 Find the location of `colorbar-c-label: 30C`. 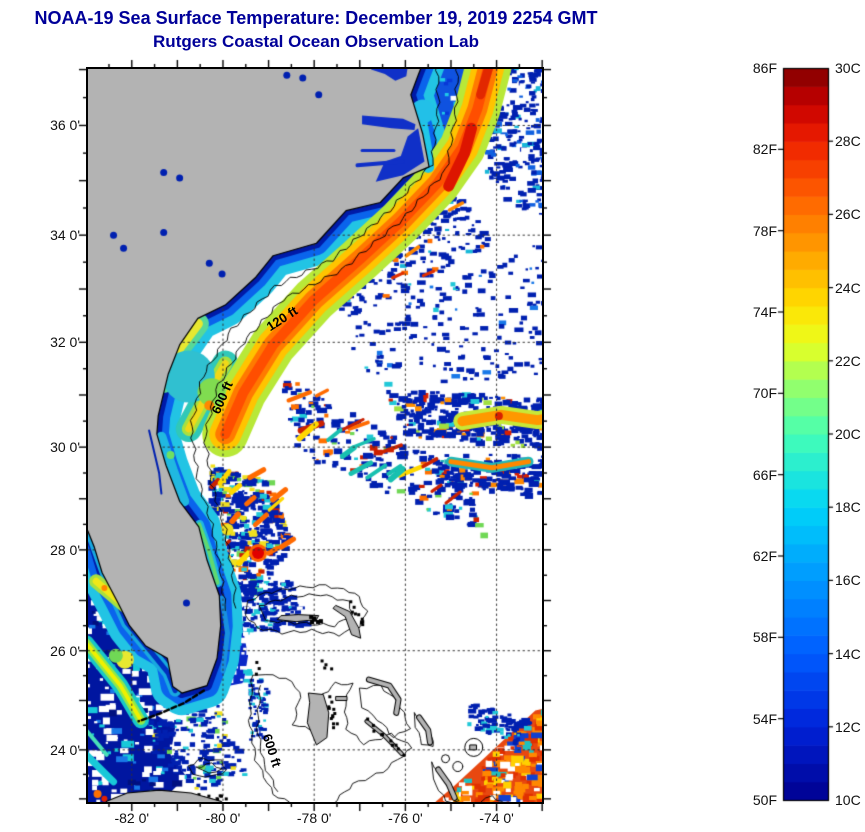

colorbar-c-label: 30C is located at coordinates (848, 68).